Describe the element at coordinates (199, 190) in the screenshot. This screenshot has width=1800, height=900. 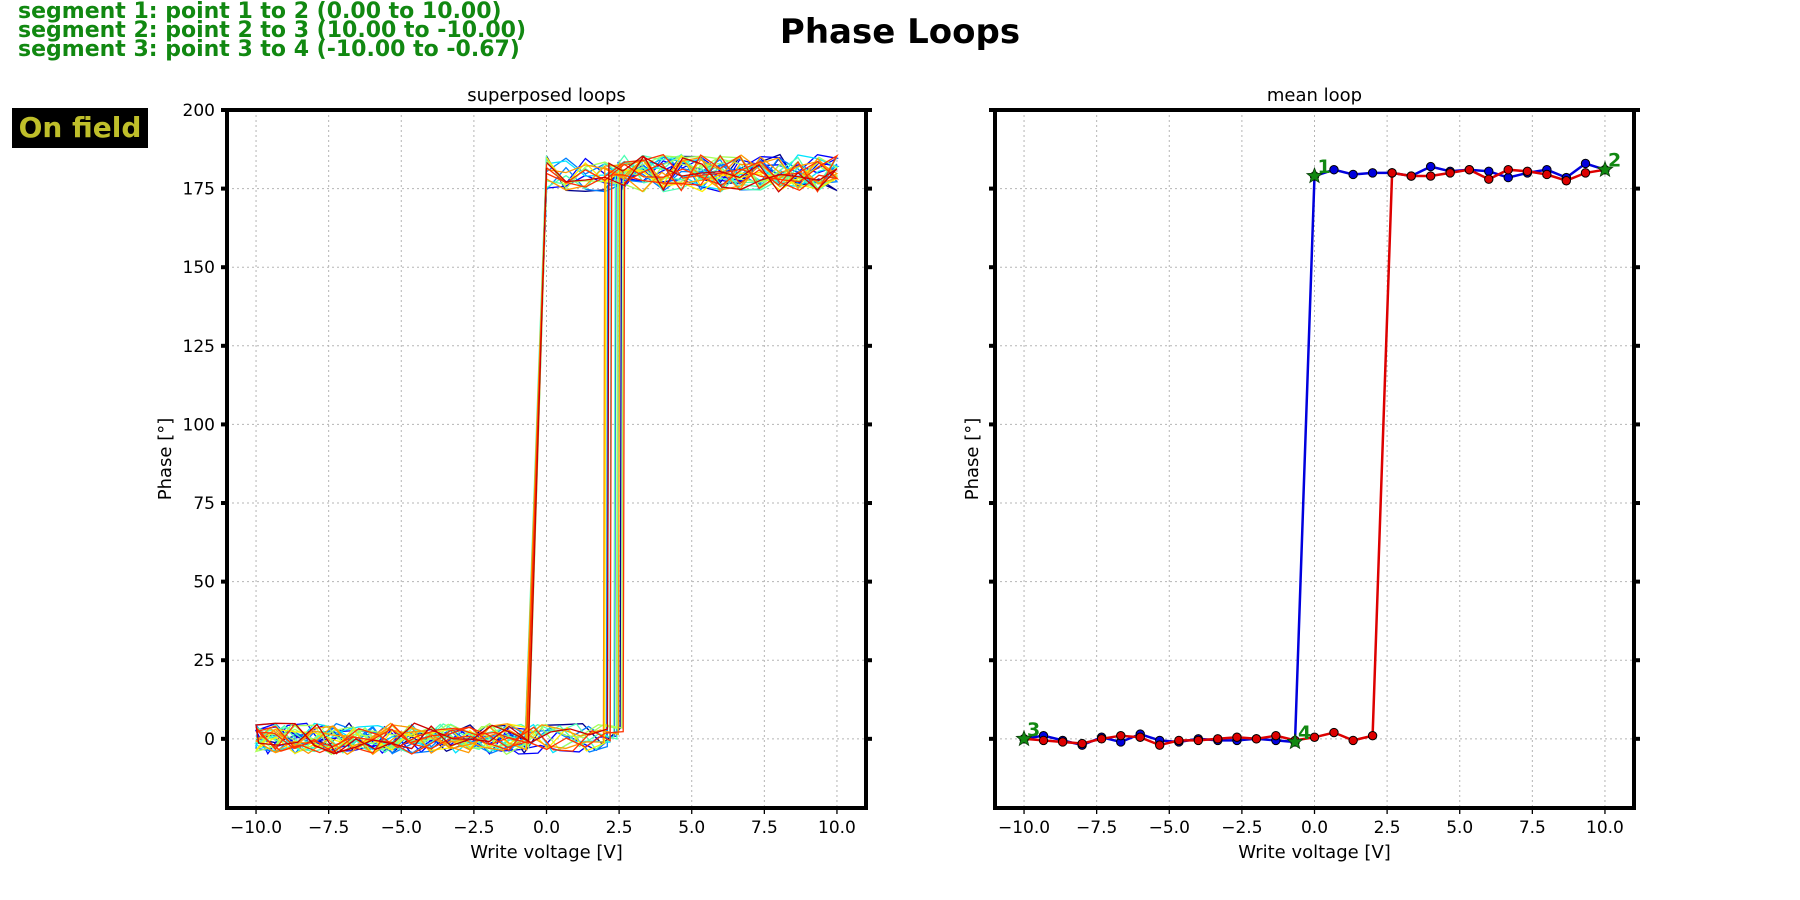
I see `y-tick-label: 175` at that location.